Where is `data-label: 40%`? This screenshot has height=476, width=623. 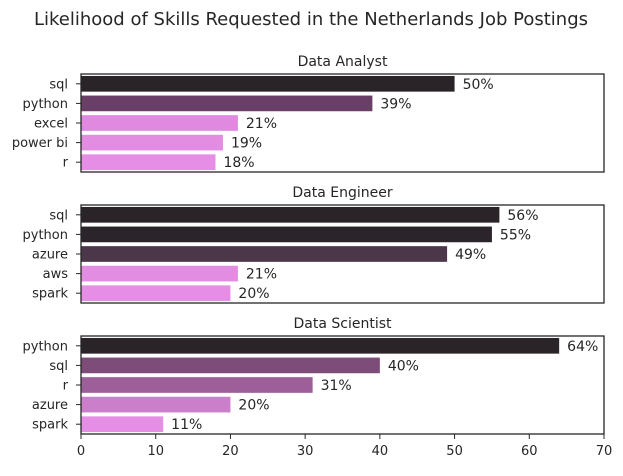
data-label: 40% is located at coordinates (403, 366).